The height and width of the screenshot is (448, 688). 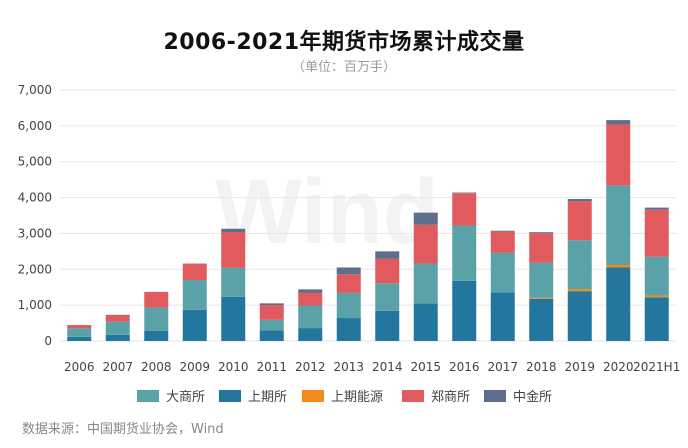 I want to click on y-tick-label: 5,000, so click(x=35, y=162).